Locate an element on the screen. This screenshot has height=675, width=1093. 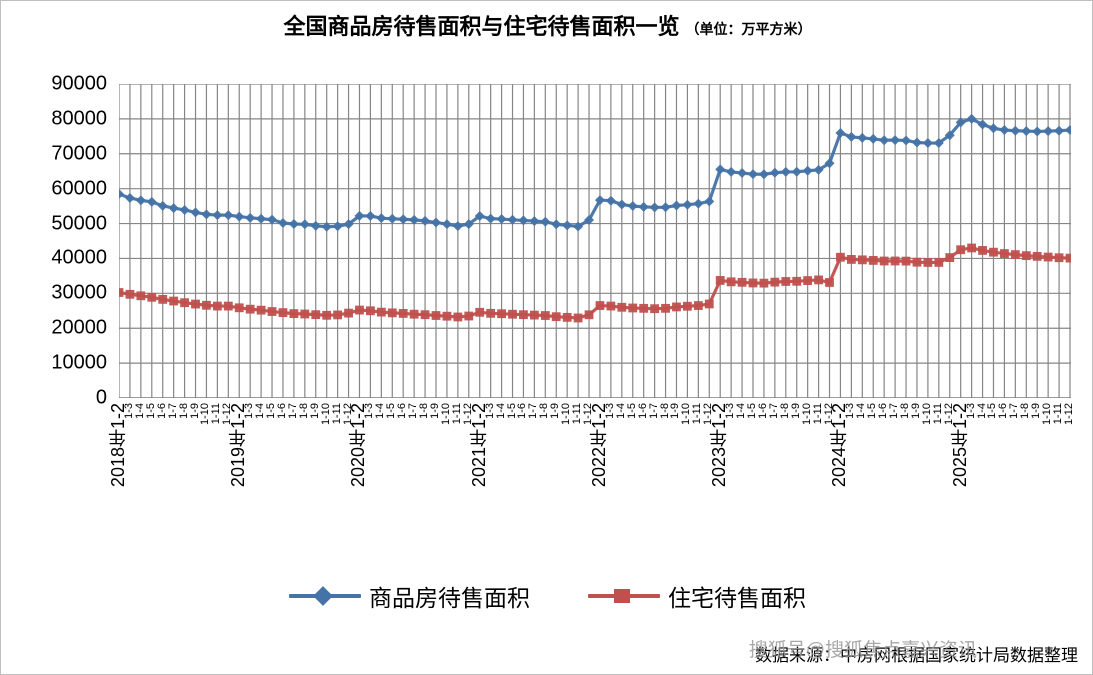
legend-item-2: 住宅待售面积 is located at coordinates (697, 596).